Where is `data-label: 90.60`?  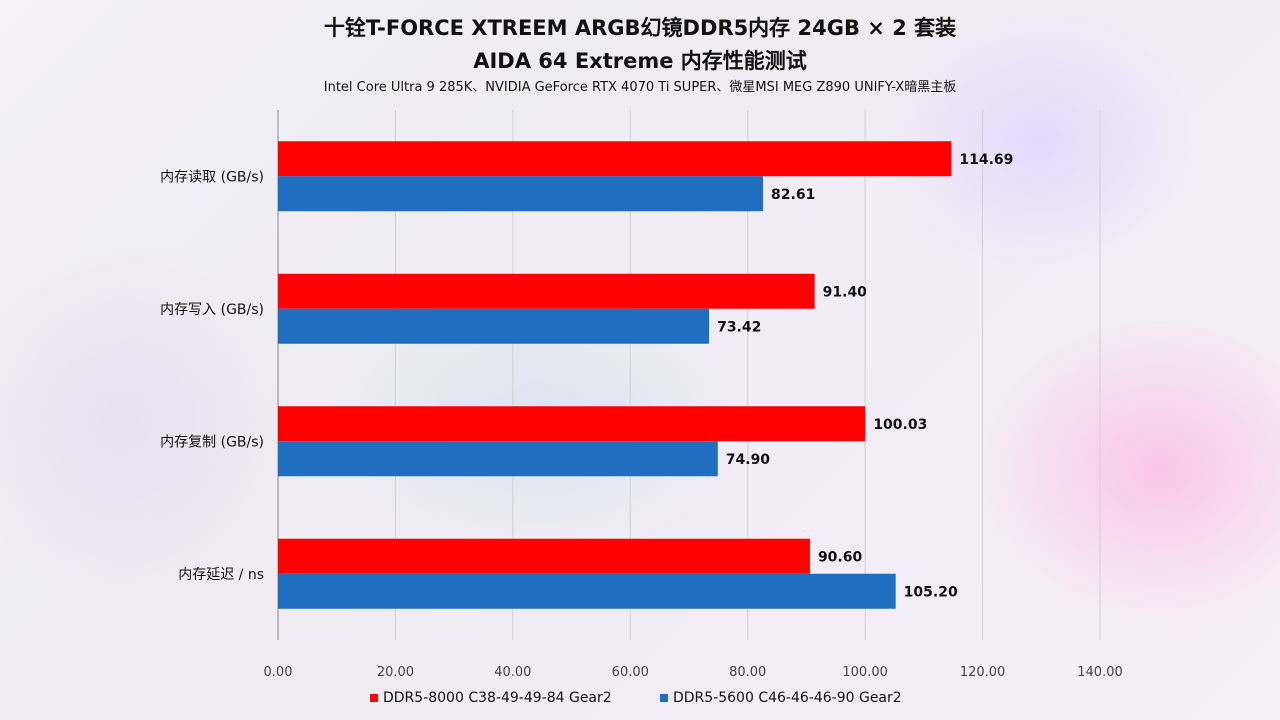 data-label: 90.60 is located at coordinates (840, 557).